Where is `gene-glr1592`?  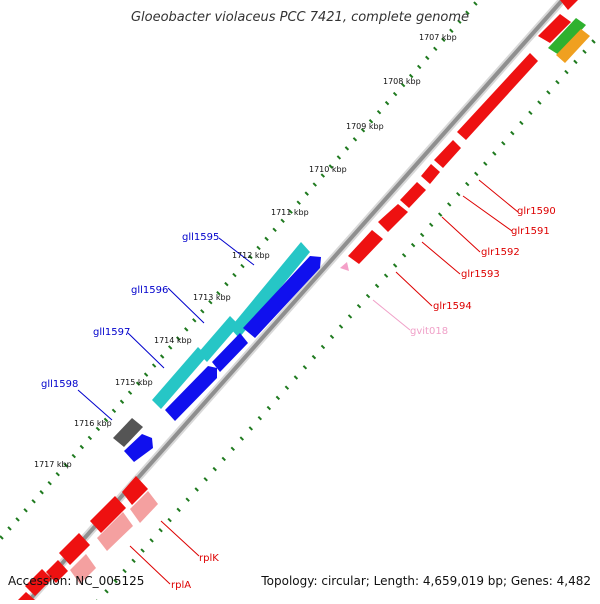
gene-glr1592 is located at coordinates (430, 174).